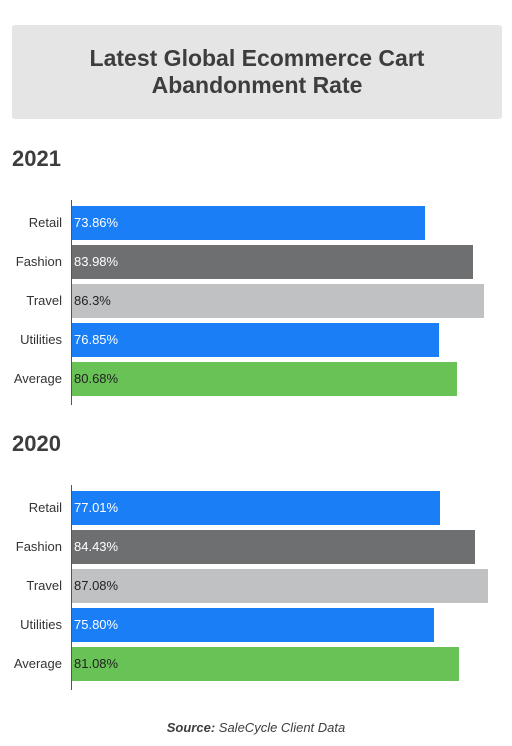 This screenshot has width=512, height=746. What do you see at coordinates (96, 624) in the screenshot?
I see `value-label-utilities: 75.80%` at bounding box center [96, 624].